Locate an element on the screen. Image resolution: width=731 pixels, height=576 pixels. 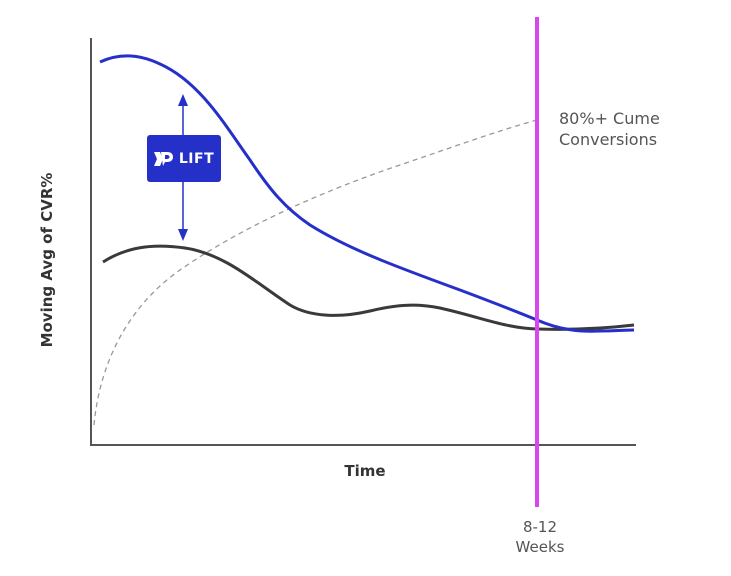
annotation-line-1: 80%+ Cume is located at coordinates (609, 118).